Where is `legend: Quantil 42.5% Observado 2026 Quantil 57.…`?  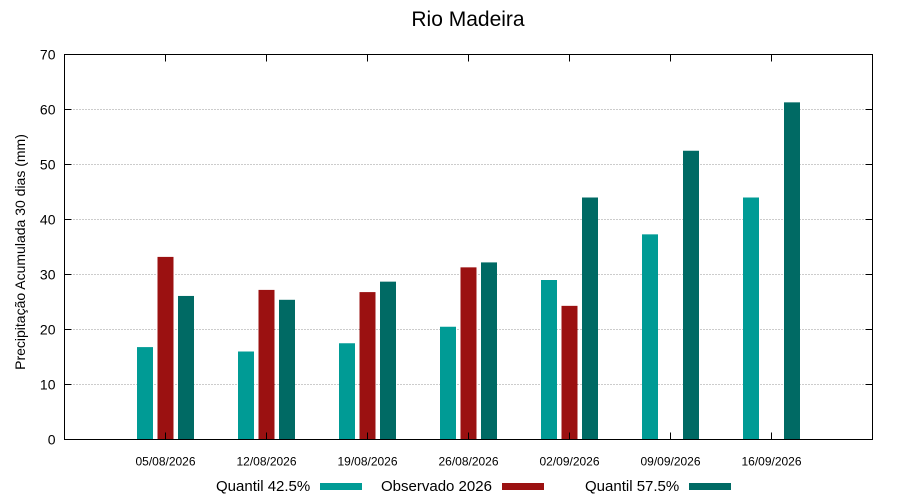
legend: Quantil 42.5% Observado 2026 Quantil 57.… is located at coordinates (450, 486).